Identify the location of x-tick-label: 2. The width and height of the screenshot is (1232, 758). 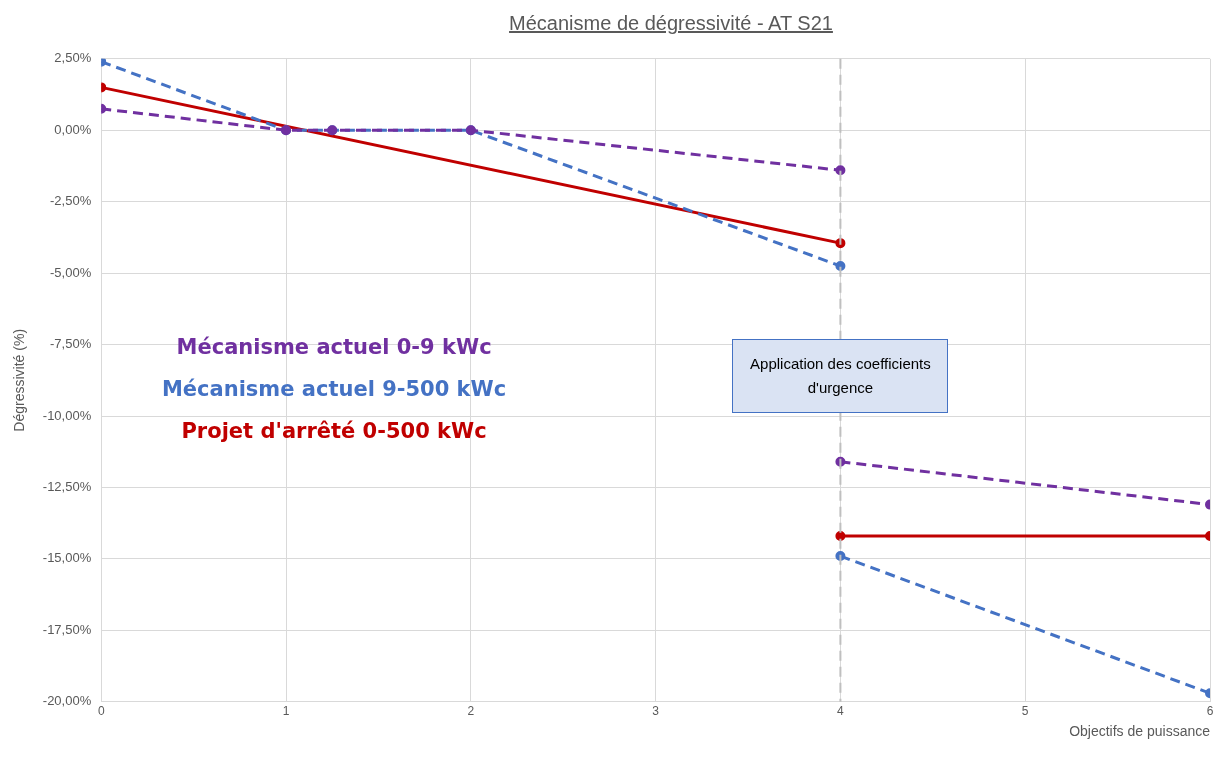
(471, 711).